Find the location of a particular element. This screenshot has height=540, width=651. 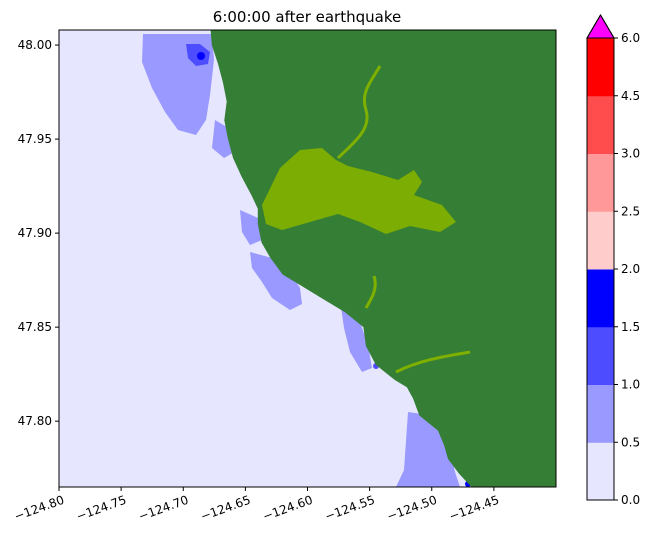

wave-spot is located at coordinates (201, 56).